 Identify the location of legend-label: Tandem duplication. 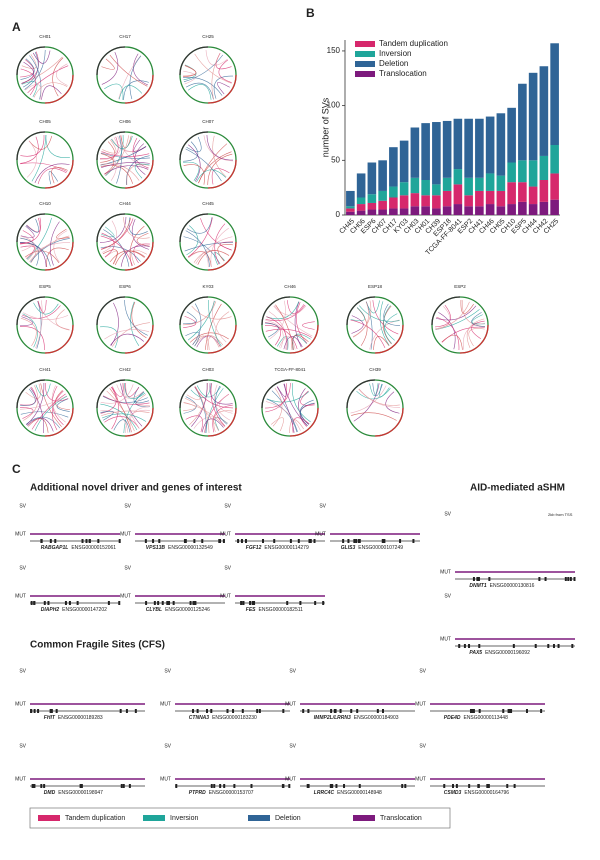
(413, 43).